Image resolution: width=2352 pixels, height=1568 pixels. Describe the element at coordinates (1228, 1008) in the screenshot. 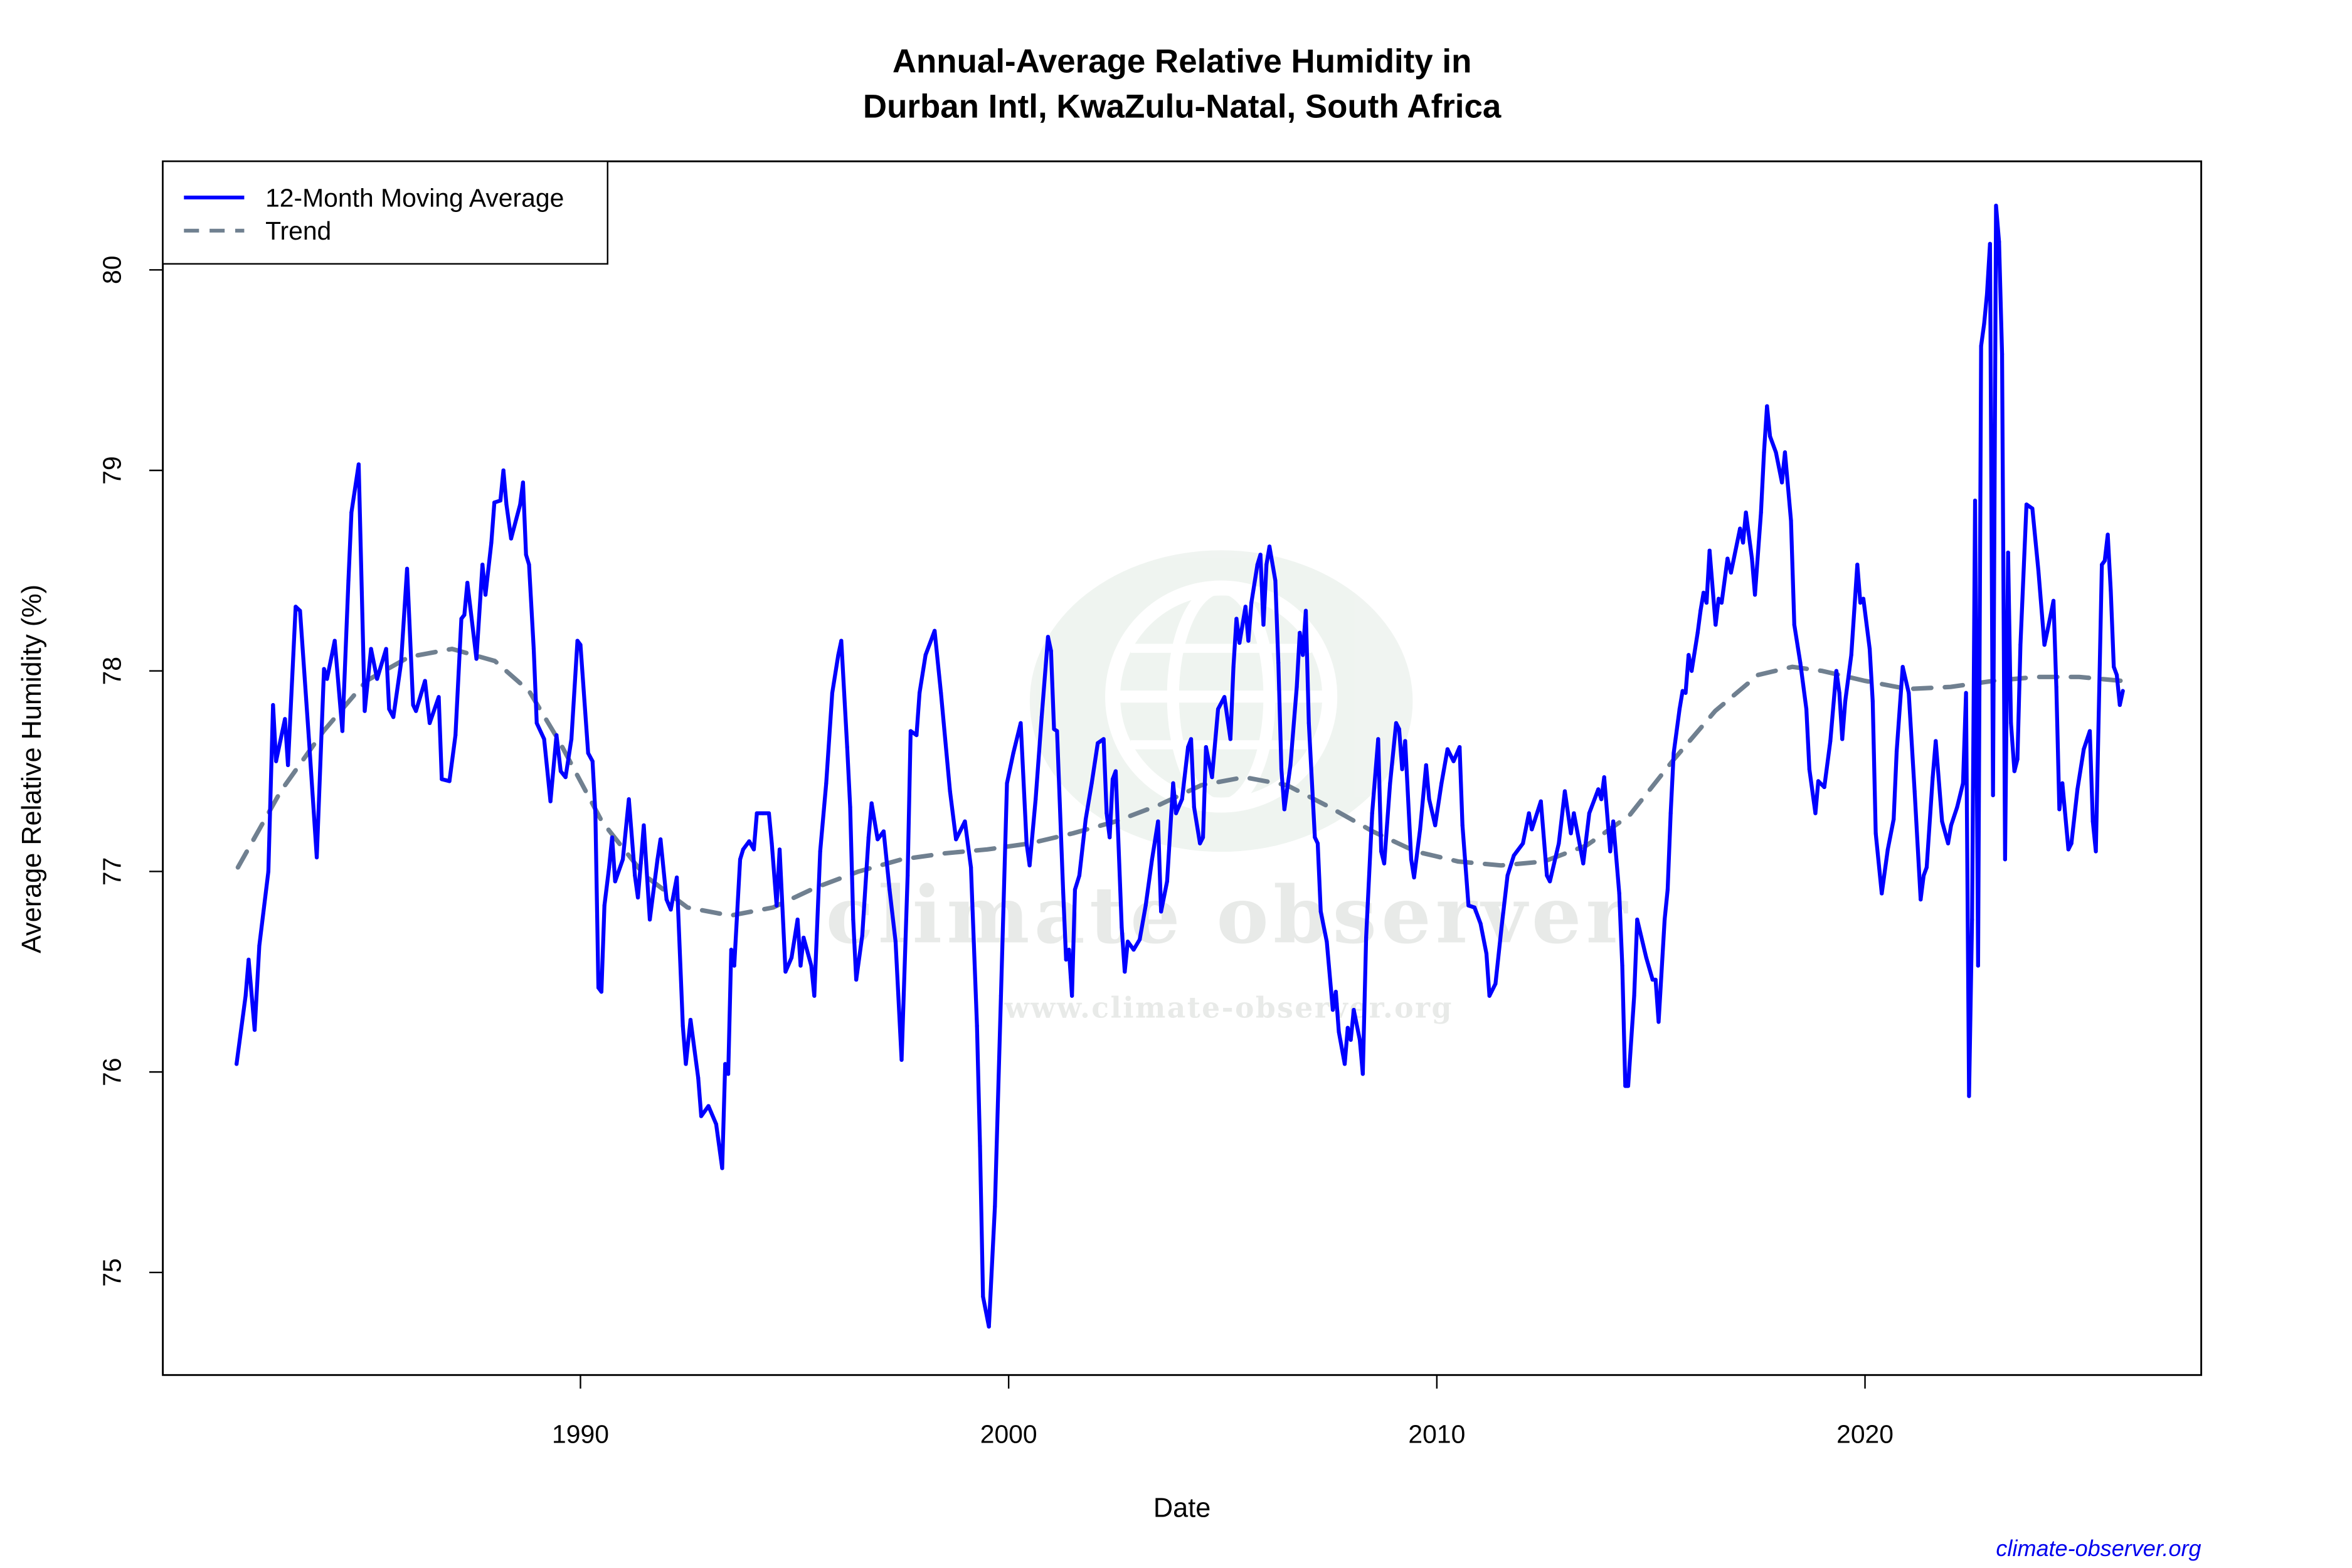

I see `watermark-url: www.climate-observer.org` at that location.